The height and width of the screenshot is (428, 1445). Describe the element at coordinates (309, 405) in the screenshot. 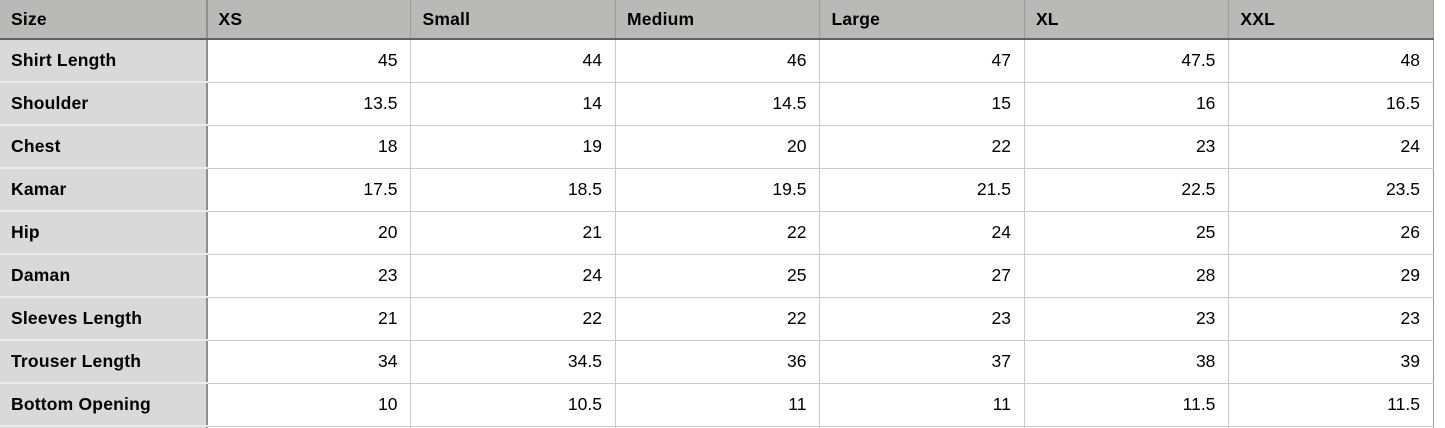

I see `value-cell: 10` at that location.